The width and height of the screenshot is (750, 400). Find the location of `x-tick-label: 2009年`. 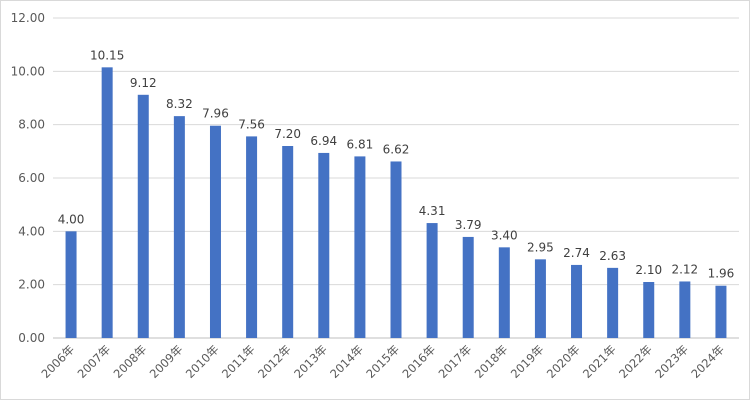

x-tick-label: 2009年 is located at coordinates (166, 361).